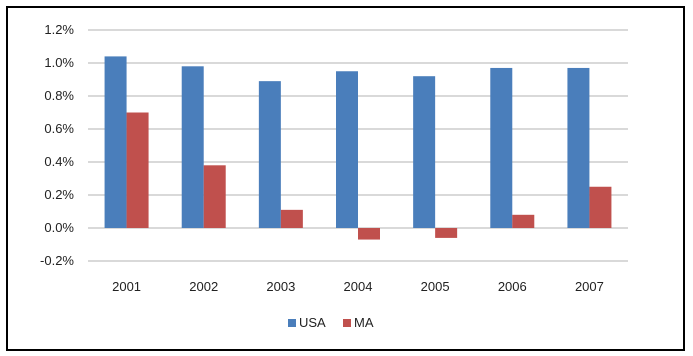 The image size is (693, 356). Describe the element at coordinates (364, 322) in the screenshot. I see `legend-label-ma: MA` at that location.